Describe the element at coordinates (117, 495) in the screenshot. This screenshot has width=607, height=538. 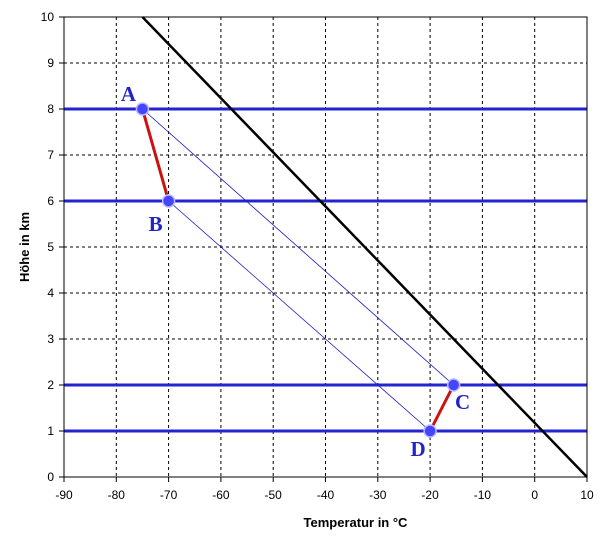
I see `x-tick-label: -80` at that location.